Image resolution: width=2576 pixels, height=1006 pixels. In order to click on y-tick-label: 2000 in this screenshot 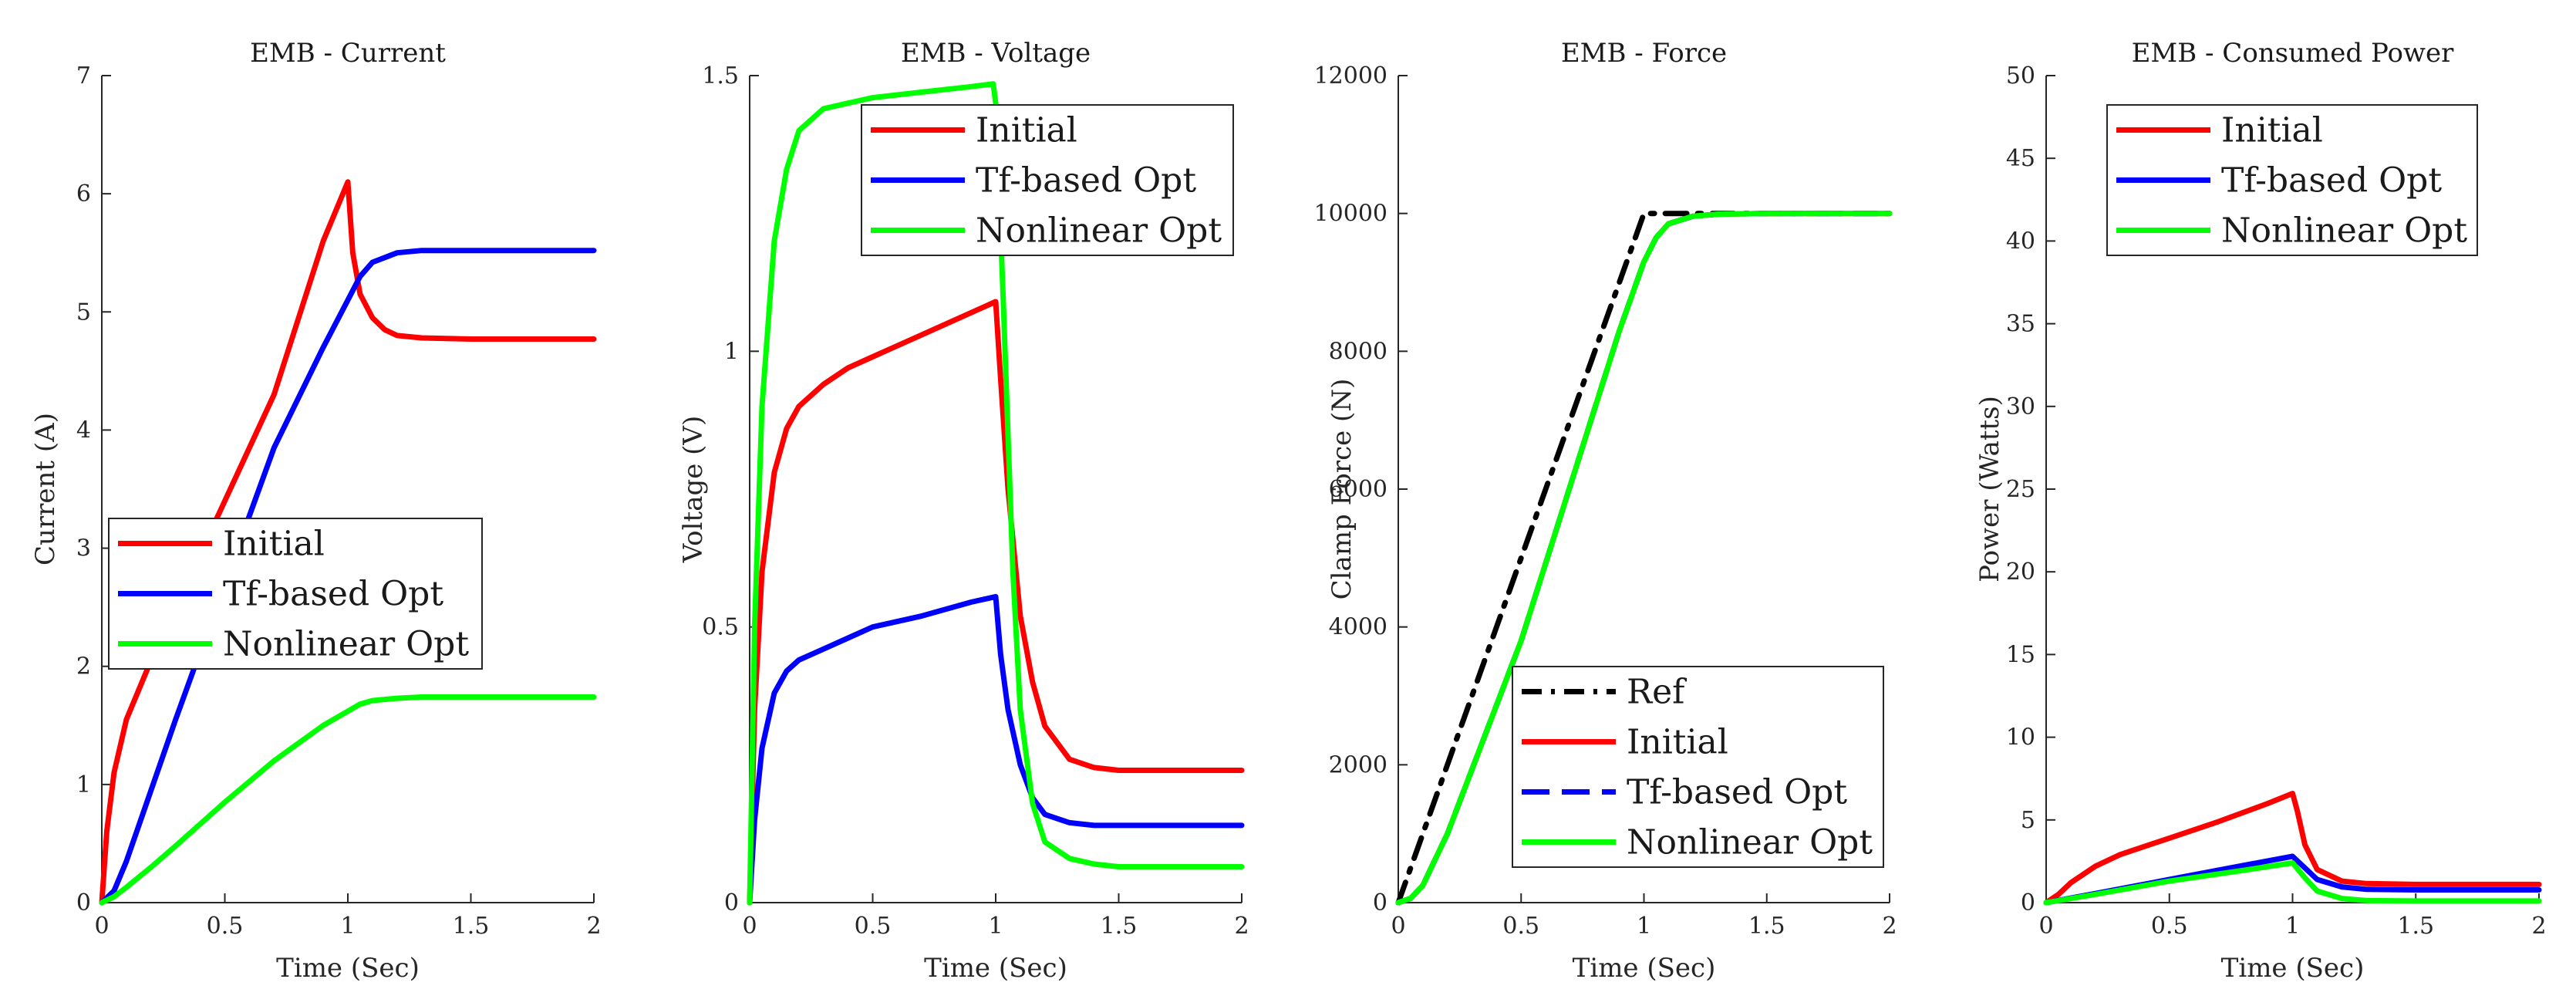, I will do `click(1358, 764)`.